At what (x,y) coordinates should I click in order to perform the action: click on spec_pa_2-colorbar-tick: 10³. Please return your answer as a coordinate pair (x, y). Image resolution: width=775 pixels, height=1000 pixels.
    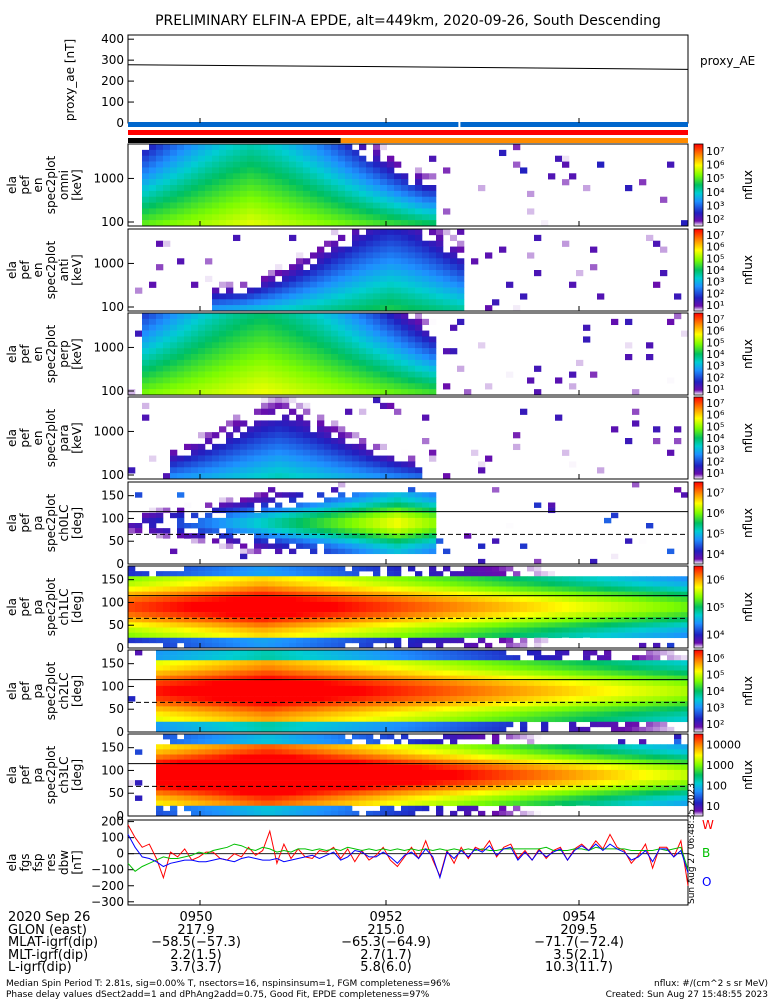
    Looking at the image, I should click on (715, 707).